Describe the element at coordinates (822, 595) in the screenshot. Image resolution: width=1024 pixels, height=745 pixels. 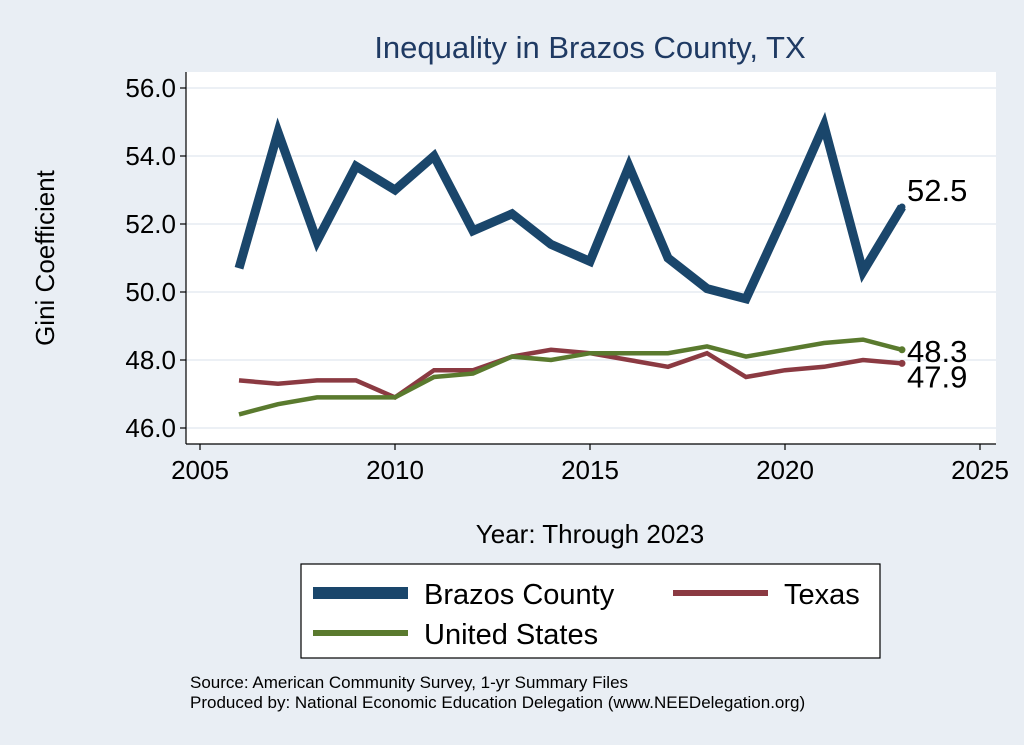
I see `legend-label-texas: Texas` at that location.